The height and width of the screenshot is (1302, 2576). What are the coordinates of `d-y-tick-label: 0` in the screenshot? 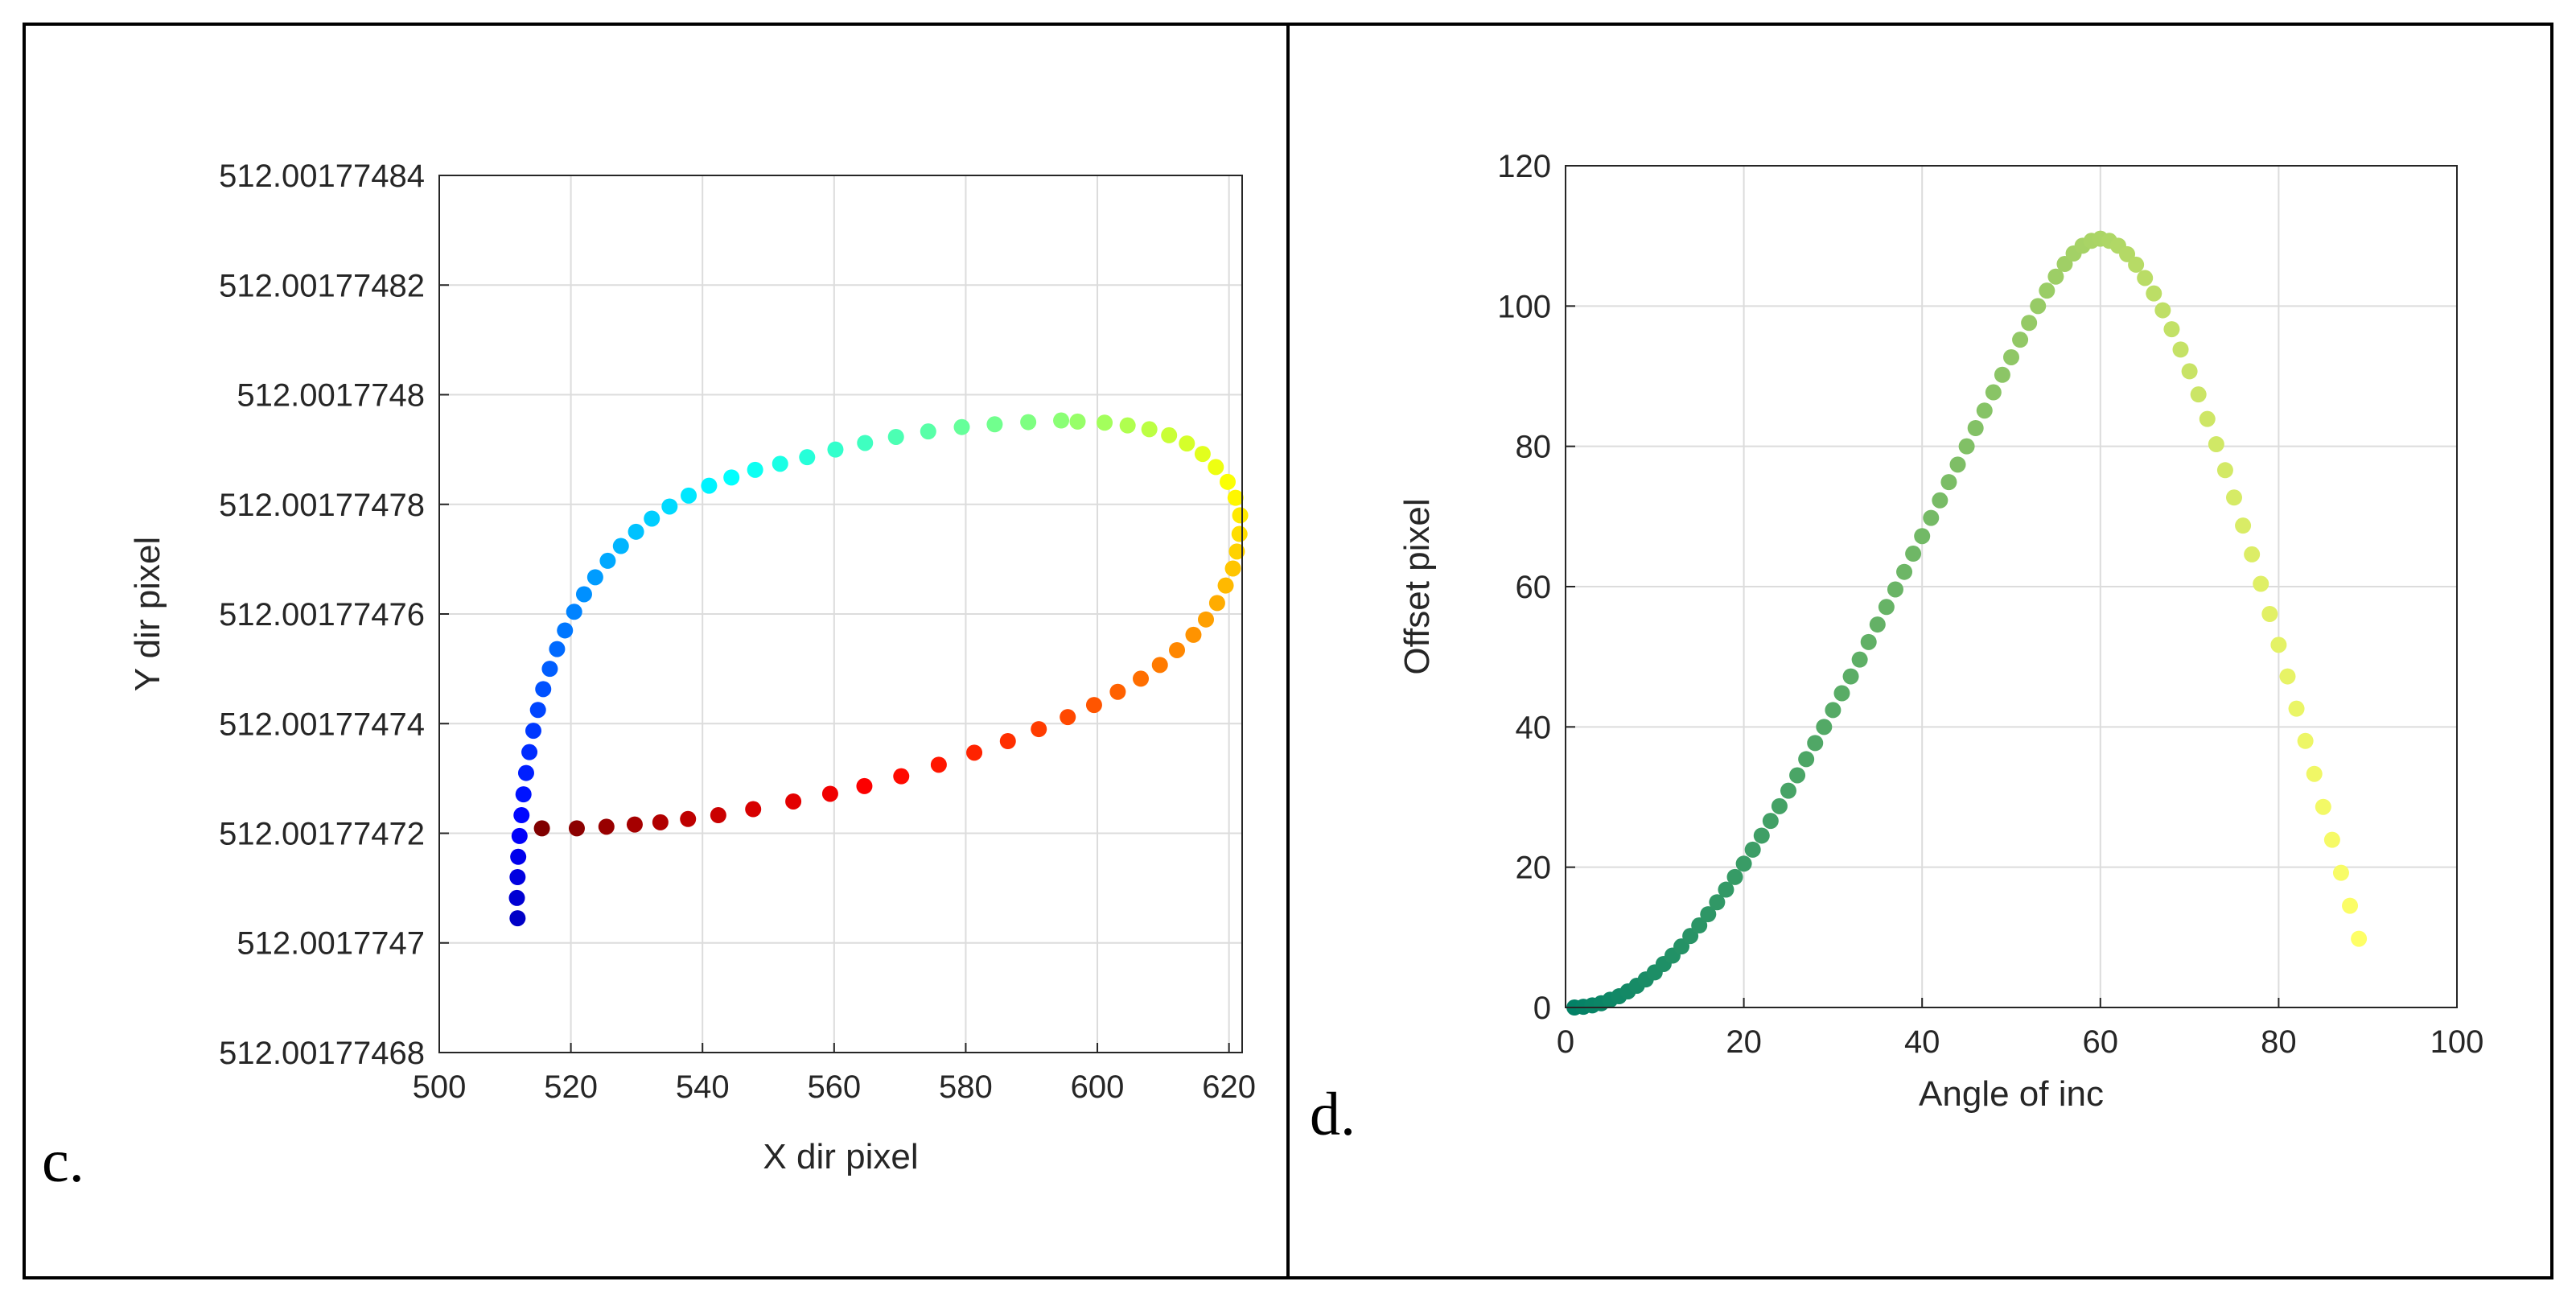 It's located at (1542, 1008).